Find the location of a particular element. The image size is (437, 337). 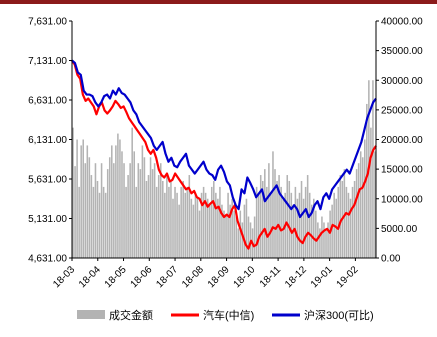

right-tick-label: 40000.00 is located at coordinates (402, 22).